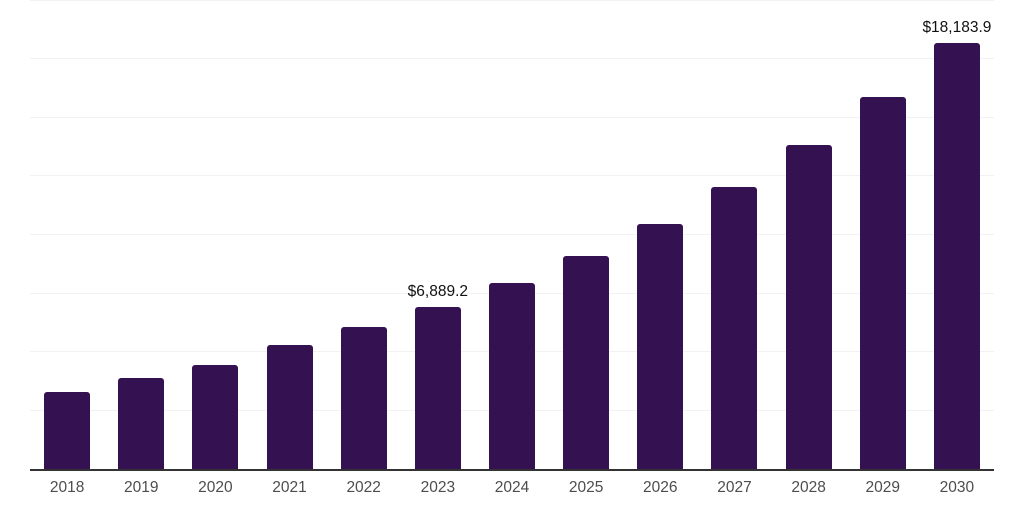  Describe the element at coordinates (141, 423) in the screenshot. I see `bar-2019` at that location.